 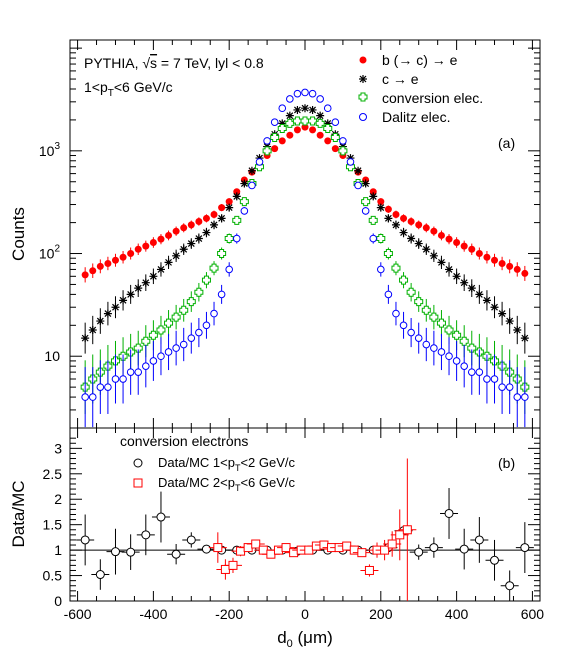 What do you see at coordinates (506, 143) in the screenshot?
I see `panel-a-label: (a)` at bounding box center [506, 143].